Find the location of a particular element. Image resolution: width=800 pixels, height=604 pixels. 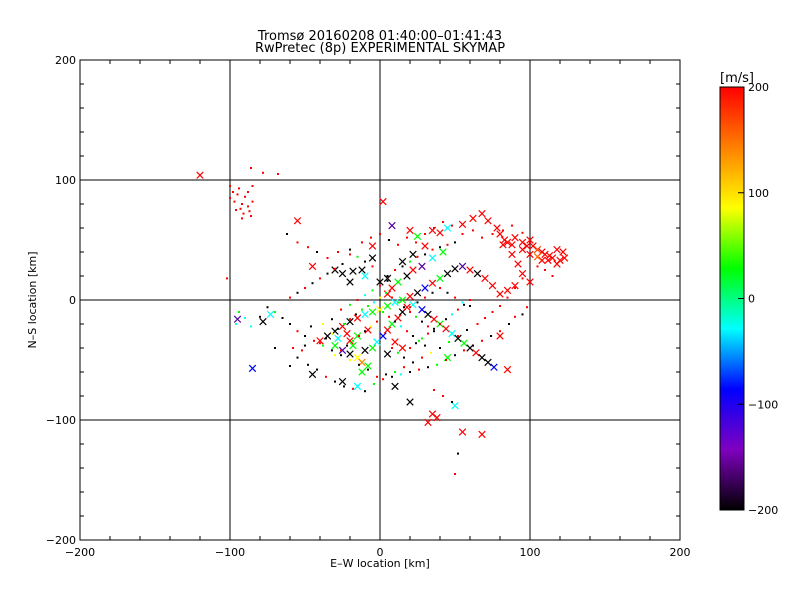

colorbar-tick-label: 200 is located at coordinates (758, 87).